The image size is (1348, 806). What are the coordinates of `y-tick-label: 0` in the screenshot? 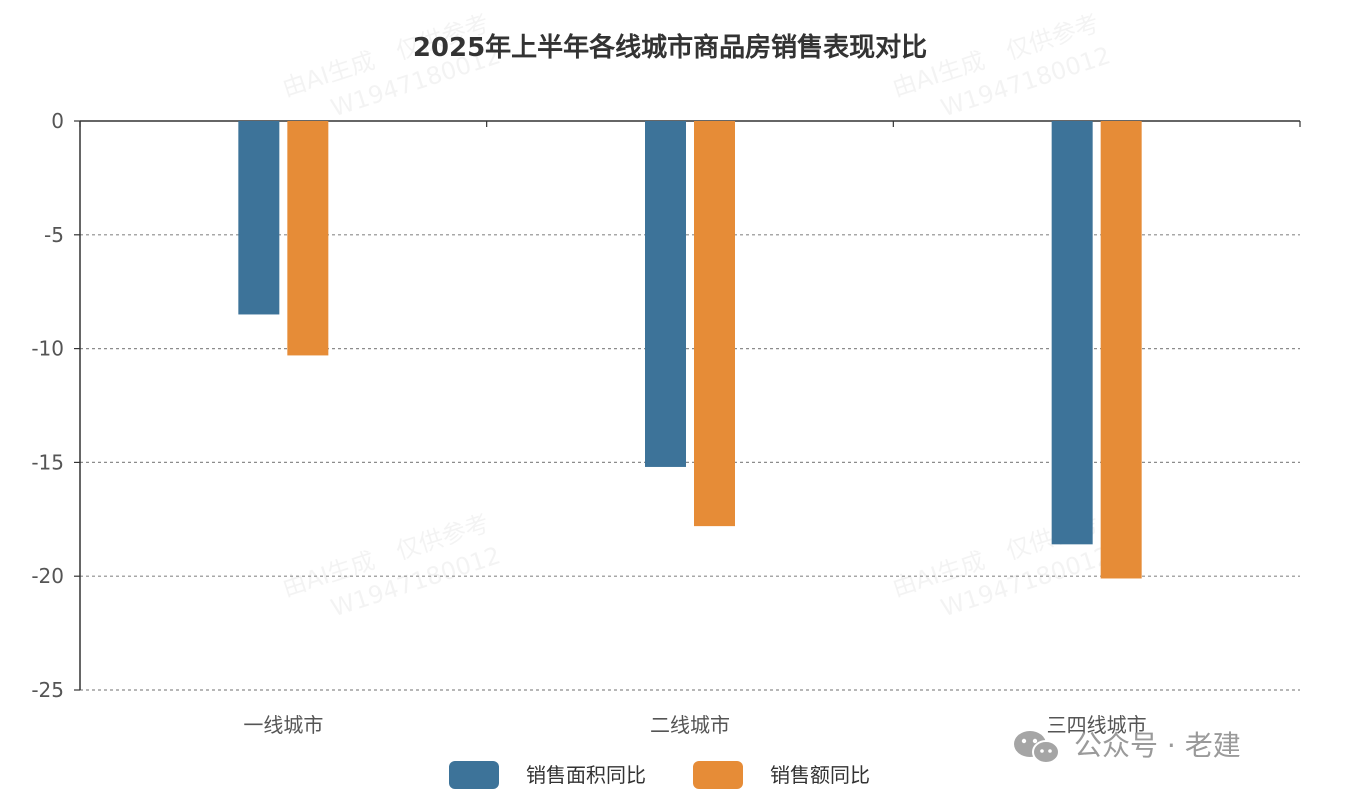 It's located at (57, 121).